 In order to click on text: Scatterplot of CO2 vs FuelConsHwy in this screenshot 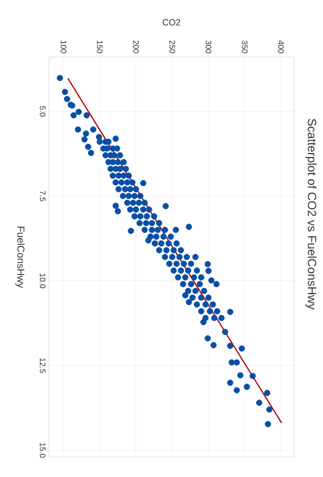, I will do `click(311, 214)`.